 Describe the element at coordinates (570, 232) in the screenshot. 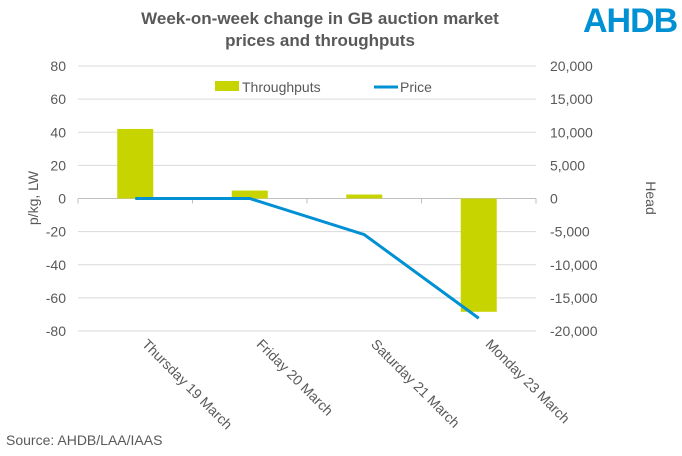

I see `y2-tick-label: -5,000` at that location.